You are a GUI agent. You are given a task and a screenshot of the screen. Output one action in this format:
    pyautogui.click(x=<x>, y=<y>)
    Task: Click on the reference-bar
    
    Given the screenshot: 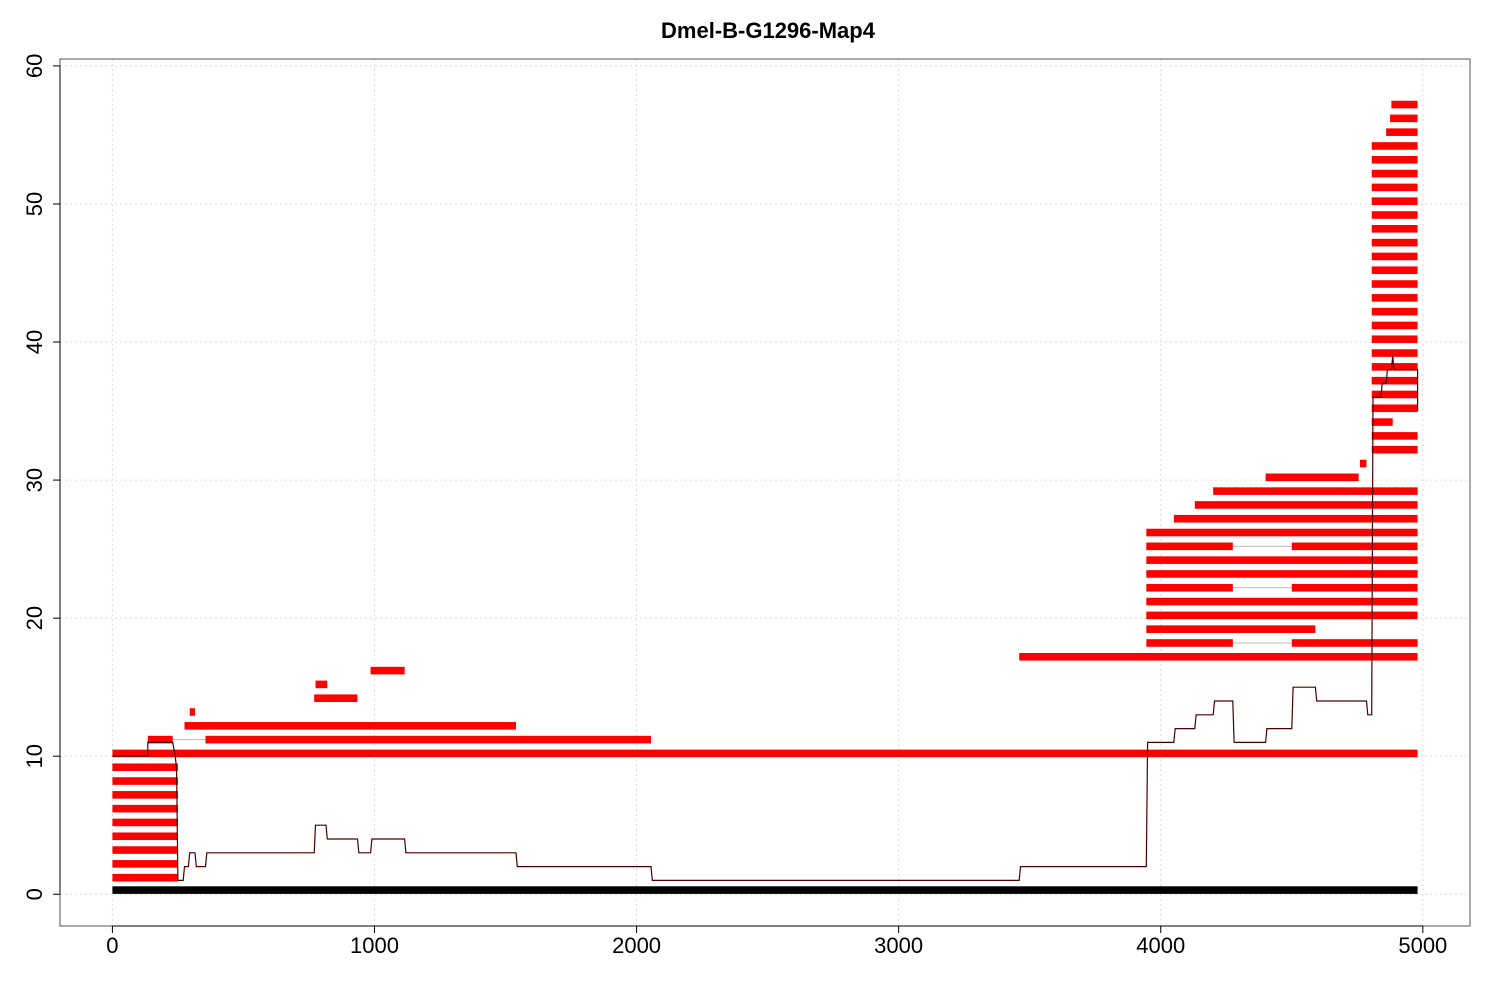 What is the action you would take?
    pyautogui.click(x=765, y=890)
    